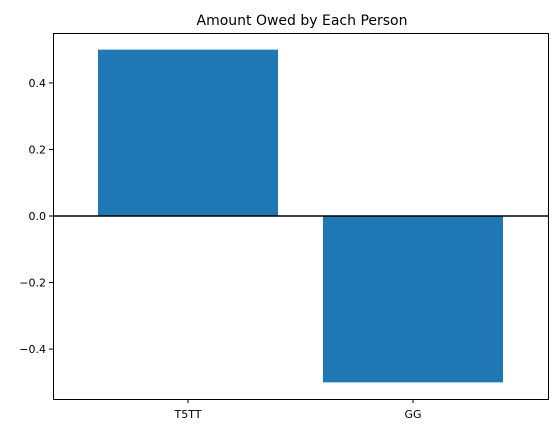  I want to click on x-tick-label: T5TT, so click(188, 414).